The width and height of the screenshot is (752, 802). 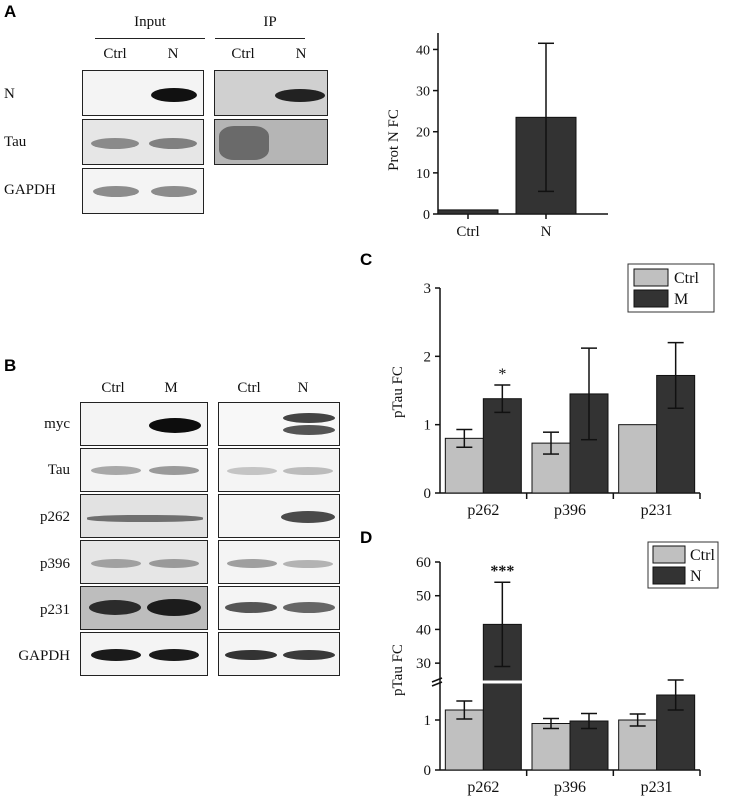 What do you see at coordinates (15, 142) in the screenshot?
I see `a-row-label-tau: Tau` at bounding box center [15, 142].